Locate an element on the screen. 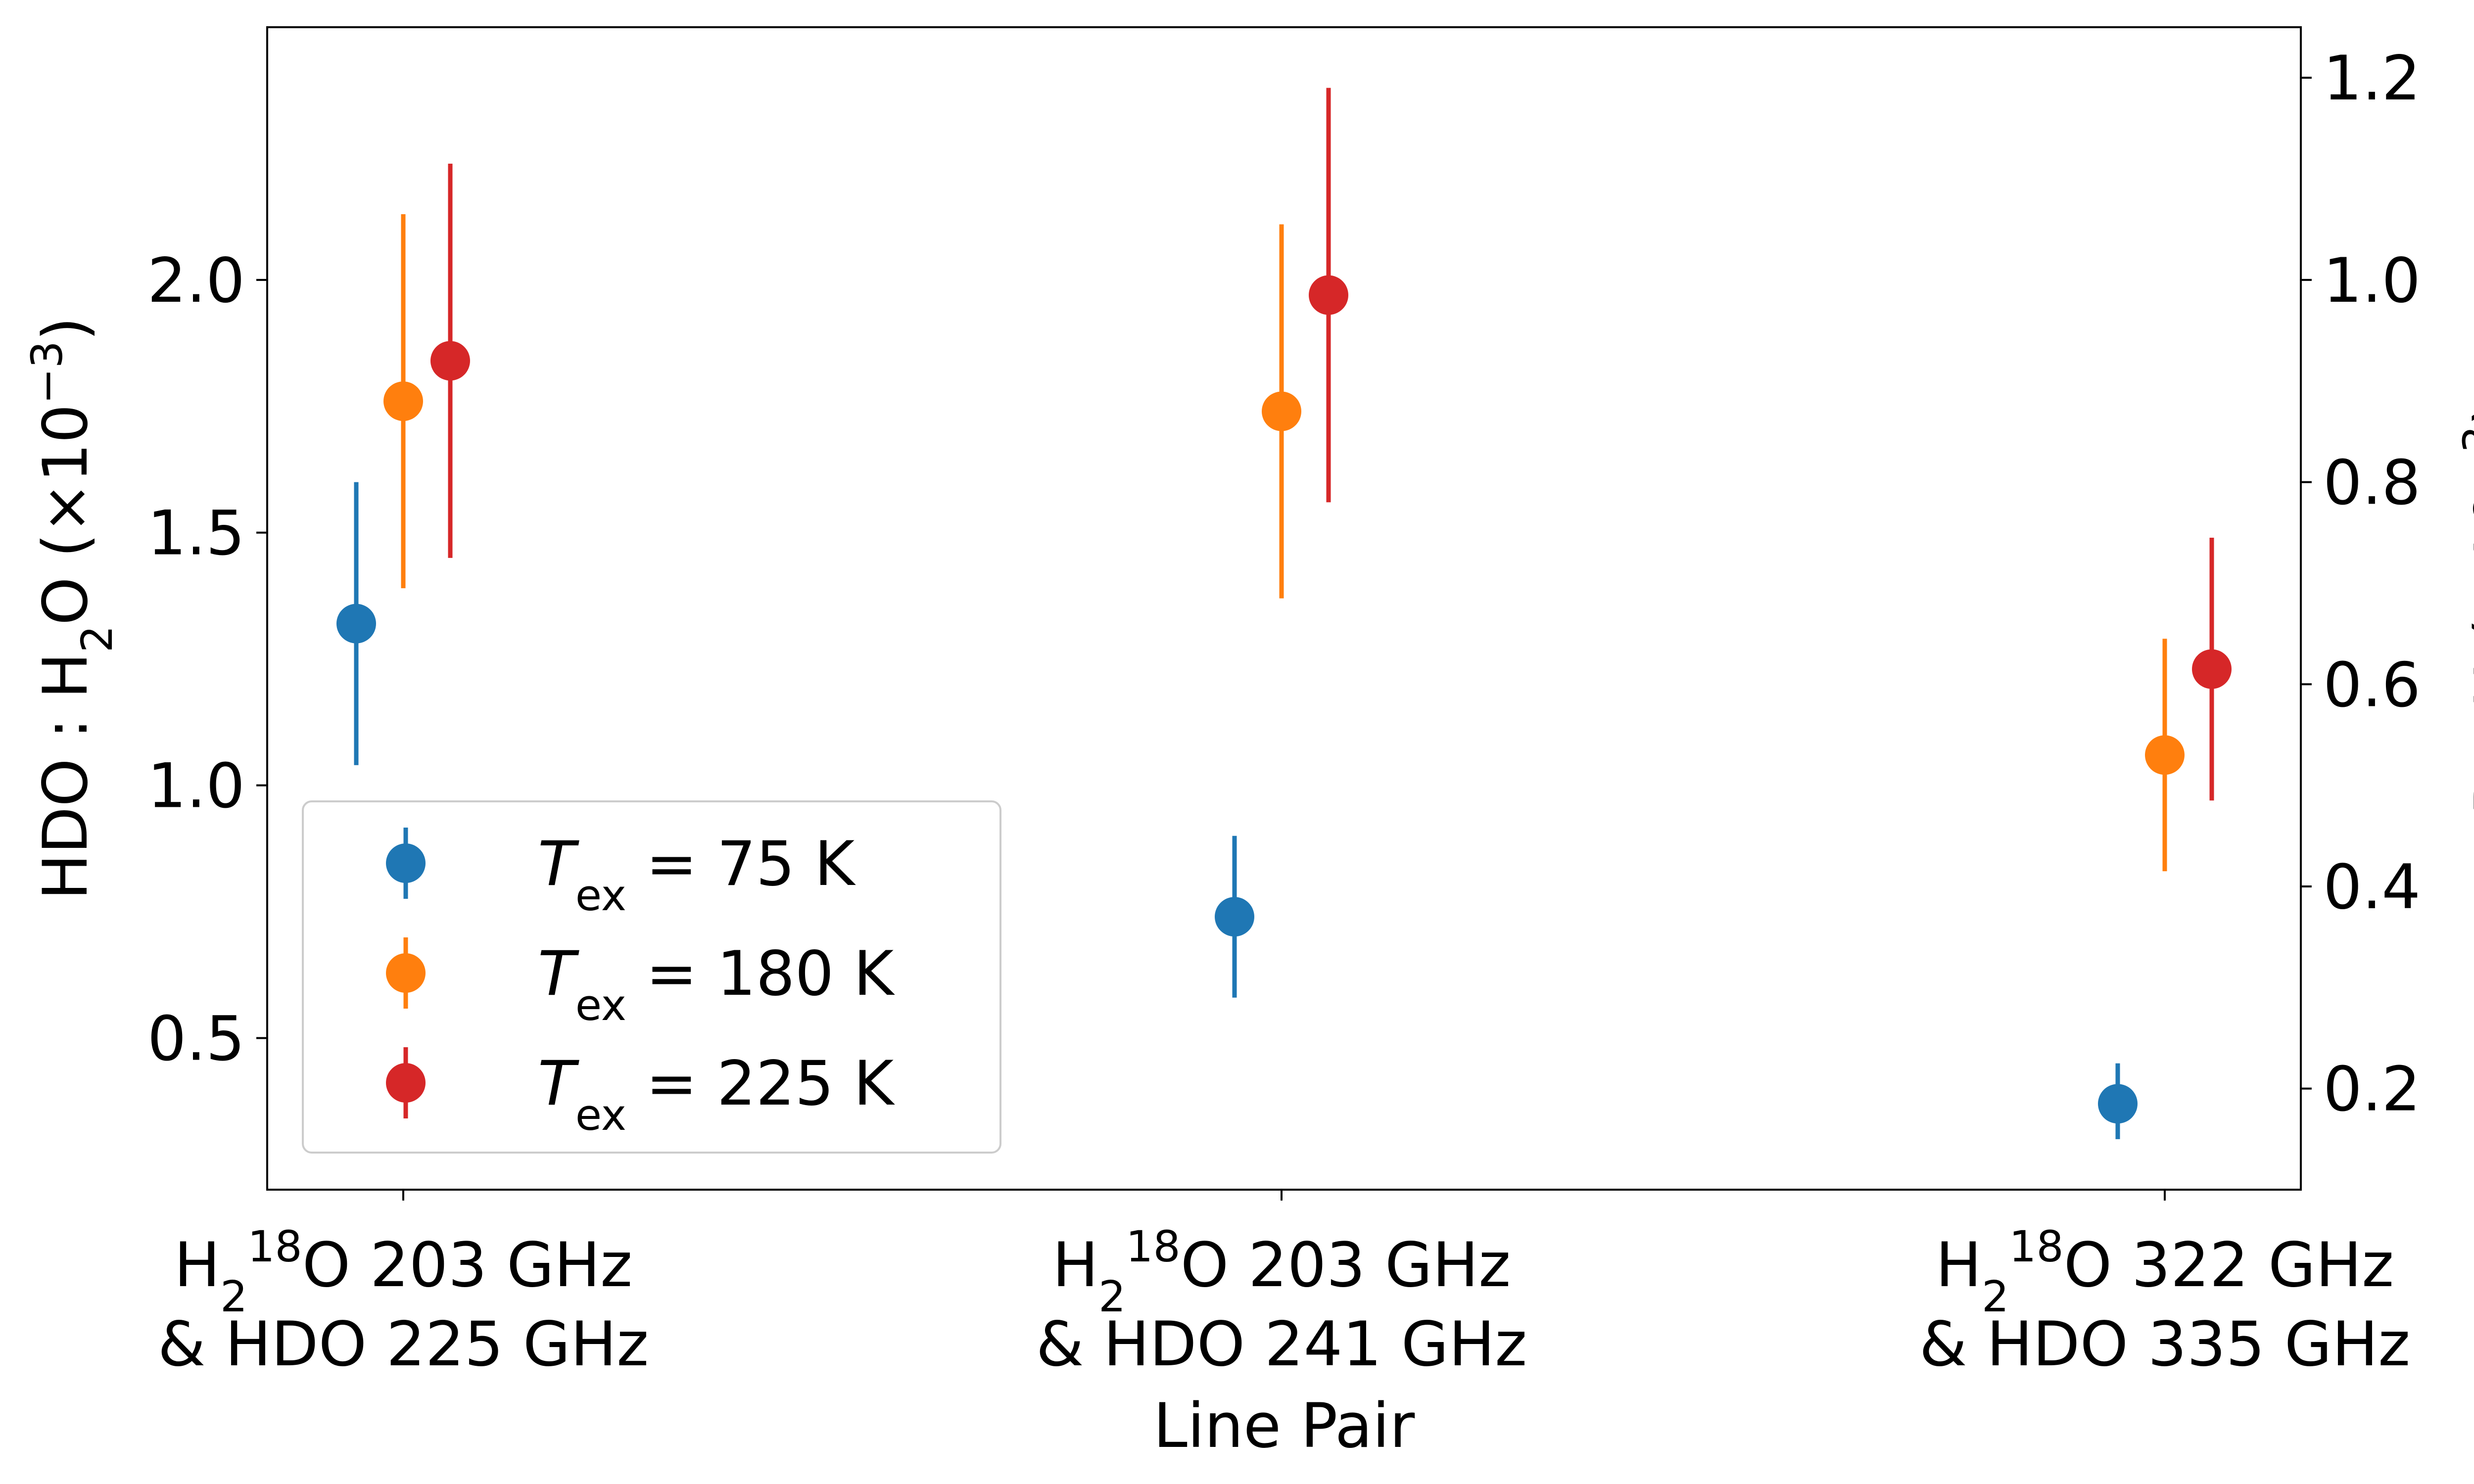  legend-entry-label: Tex = 75 K is located at coordinates (697, 875).